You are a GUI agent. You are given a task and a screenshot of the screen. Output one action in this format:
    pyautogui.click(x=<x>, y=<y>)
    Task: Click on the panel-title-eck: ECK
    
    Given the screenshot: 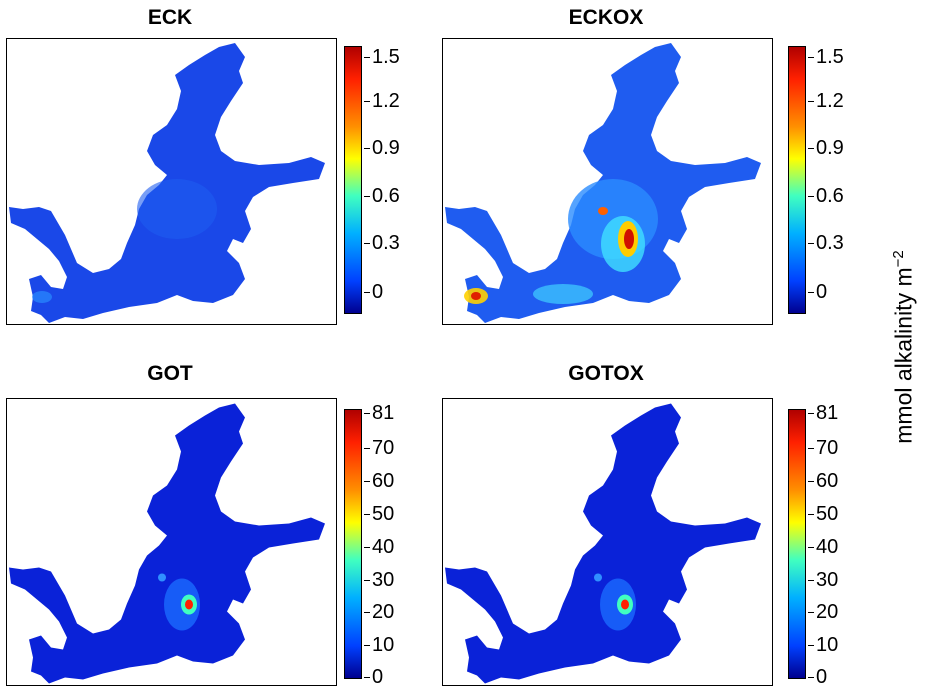 What is the action you would take?
    pyautogui.click(x=170, y=17)
    